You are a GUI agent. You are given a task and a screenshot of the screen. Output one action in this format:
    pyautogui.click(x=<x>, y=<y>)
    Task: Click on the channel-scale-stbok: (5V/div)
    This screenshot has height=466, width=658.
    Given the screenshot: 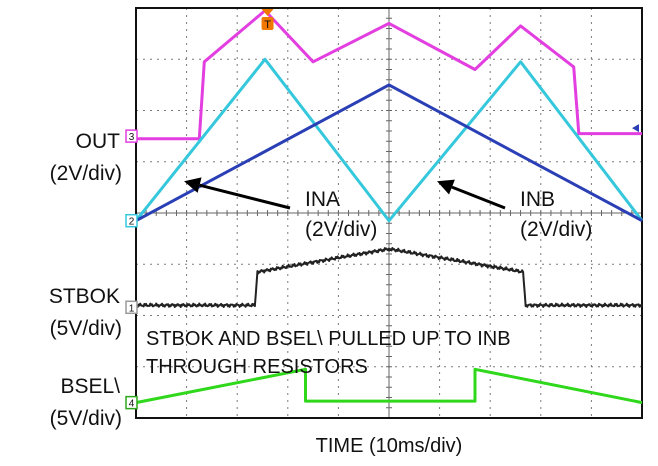 What is the action you would take?
    pyautogui.click(x=86, y=328)
    